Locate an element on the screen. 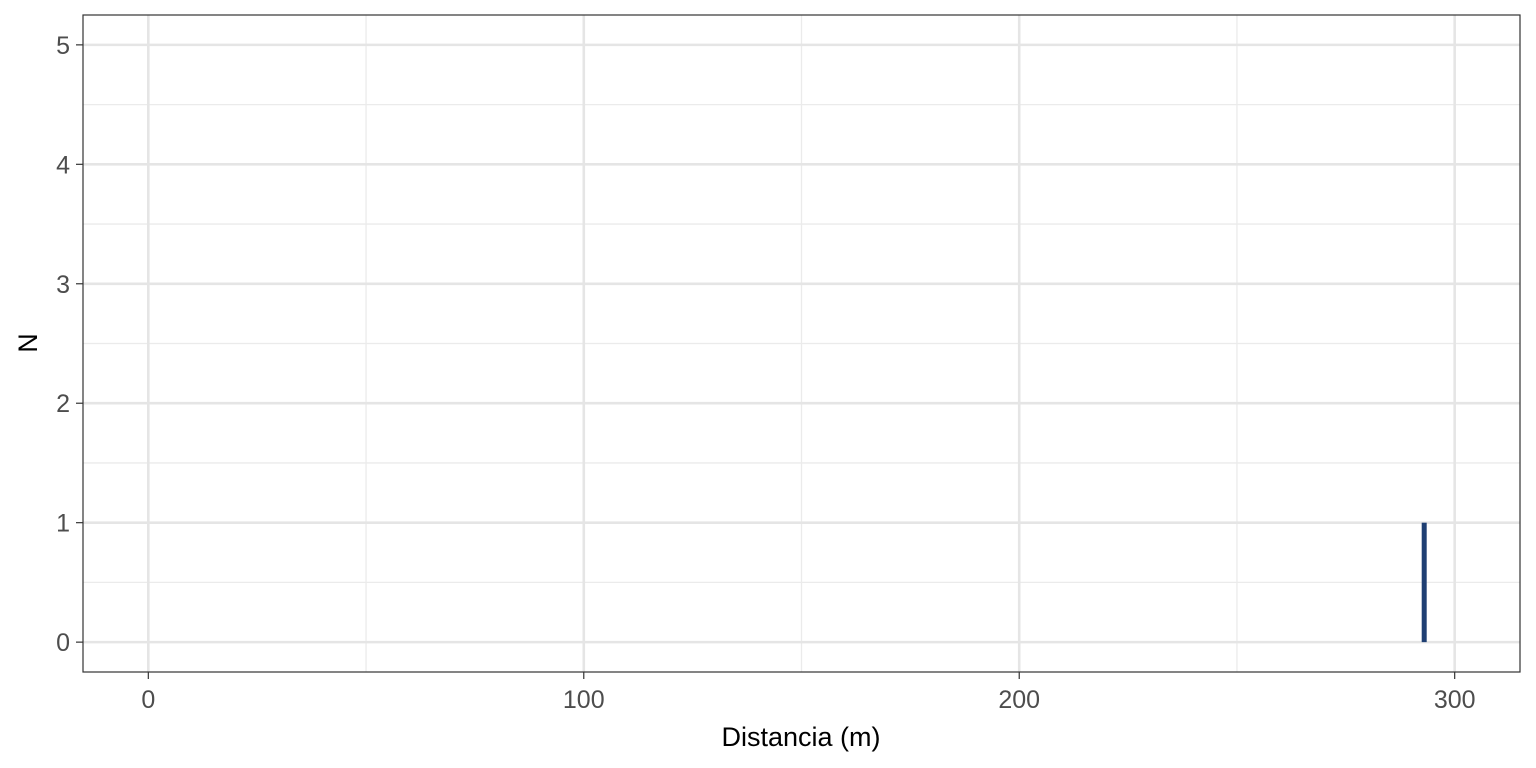 This screenshot has height=768, width=1536. x-axis-title: Distancia (m) is located at coordinates (800, 737).